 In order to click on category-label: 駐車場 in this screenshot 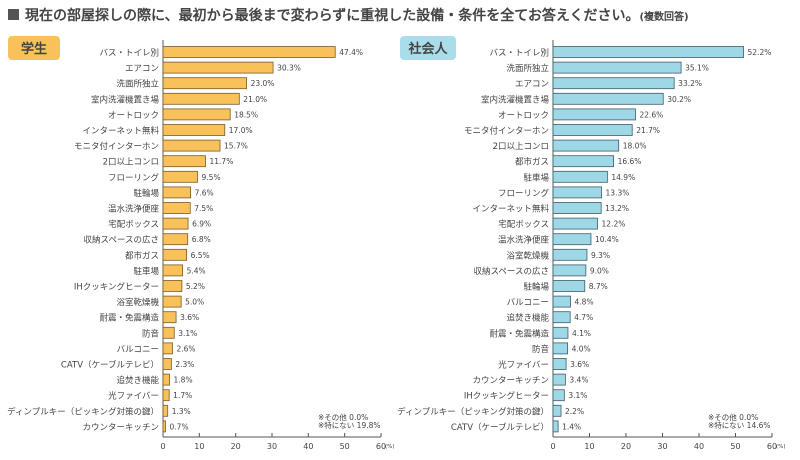, I will do `click(146, 271)`.